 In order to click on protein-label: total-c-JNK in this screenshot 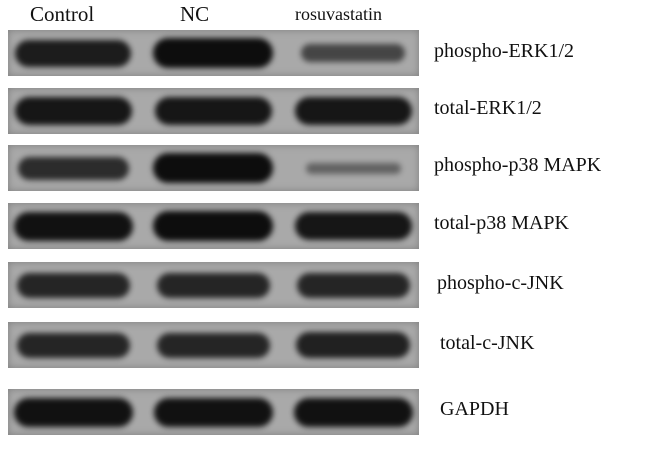, I will do `click(487, 343)`.